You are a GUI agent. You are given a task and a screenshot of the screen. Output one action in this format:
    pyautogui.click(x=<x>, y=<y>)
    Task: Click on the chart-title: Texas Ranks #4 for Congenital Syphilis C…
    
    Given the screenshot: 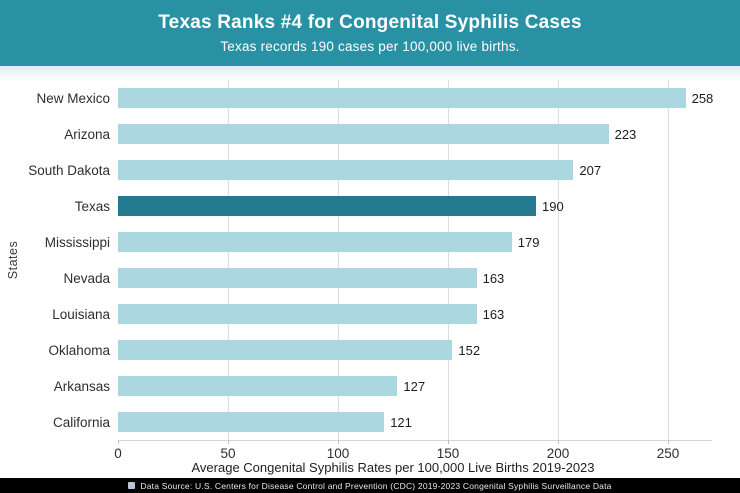 What is the action you would take?
    pyautogui.click(x=370, y=23)
    